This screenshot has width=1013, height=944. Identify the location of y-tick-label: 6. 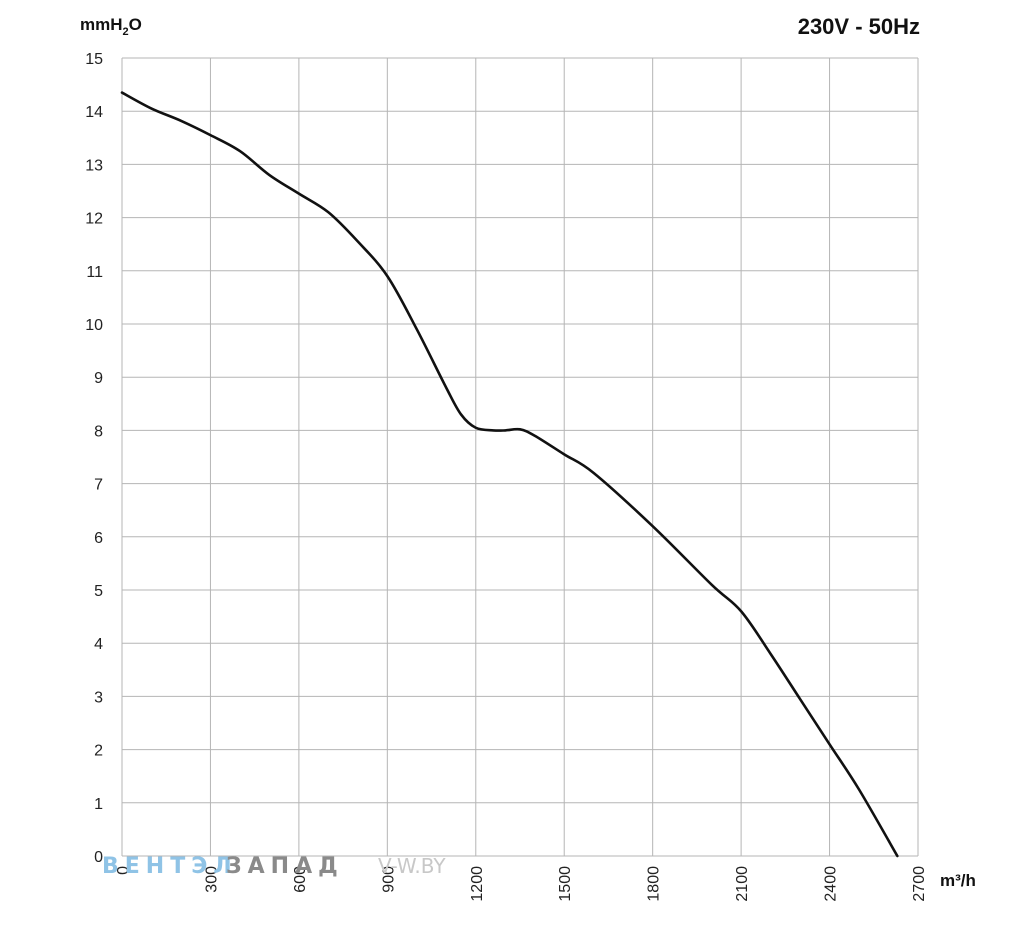
(98, 538).